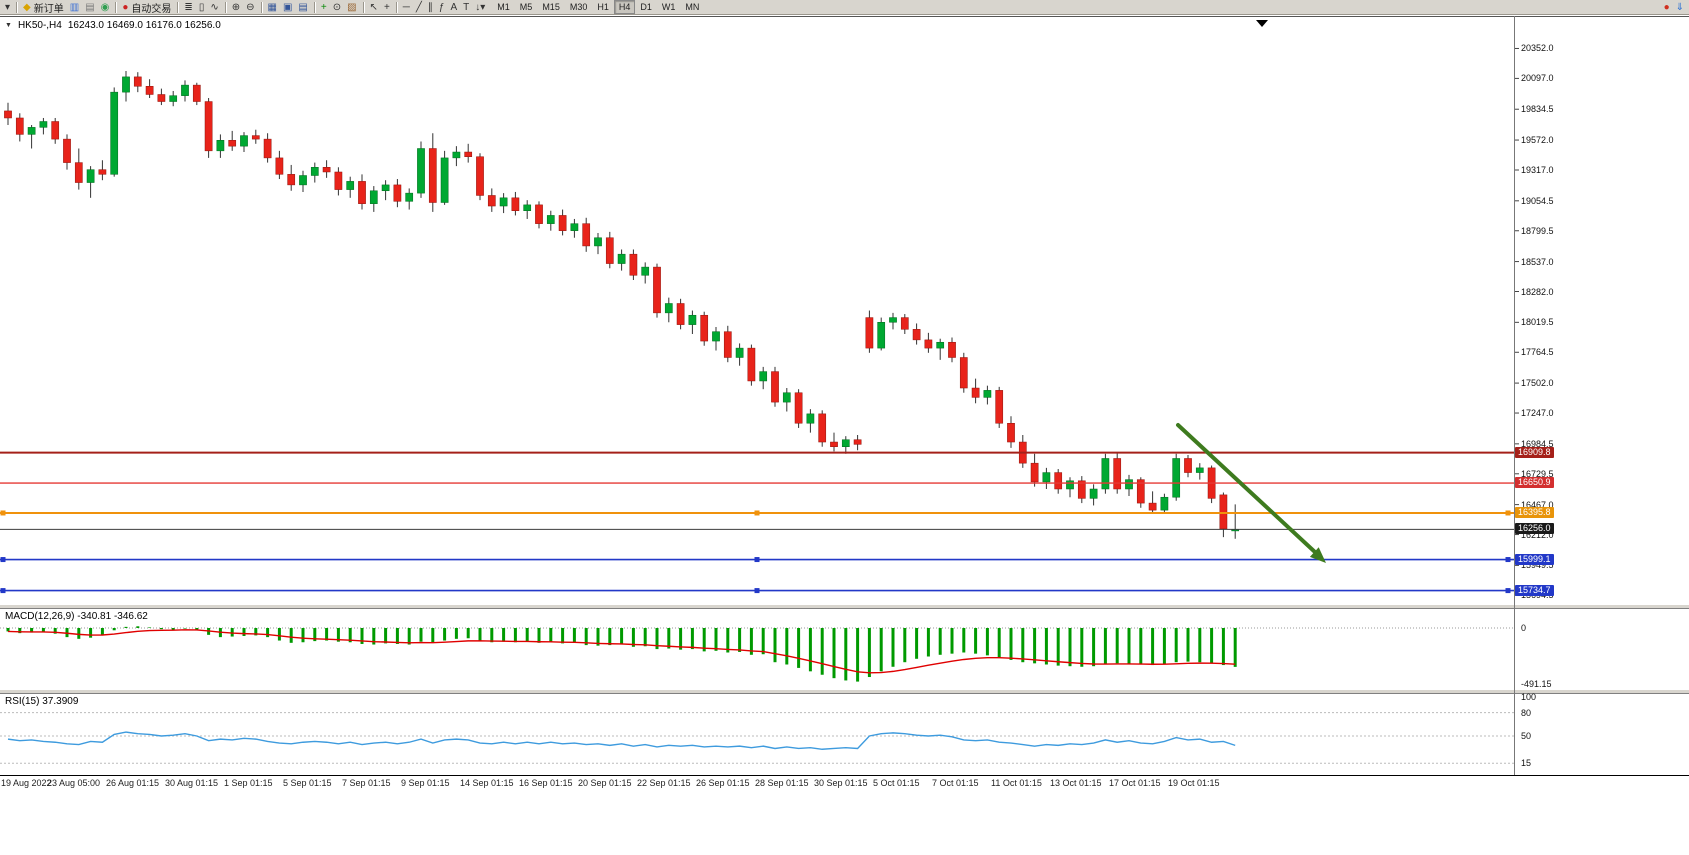 This screenshot has height=855, width=1689. What do you see at coordinates (453, 7) in the screenshot?
I see `text-button: A` at bounding box center [453, 7].